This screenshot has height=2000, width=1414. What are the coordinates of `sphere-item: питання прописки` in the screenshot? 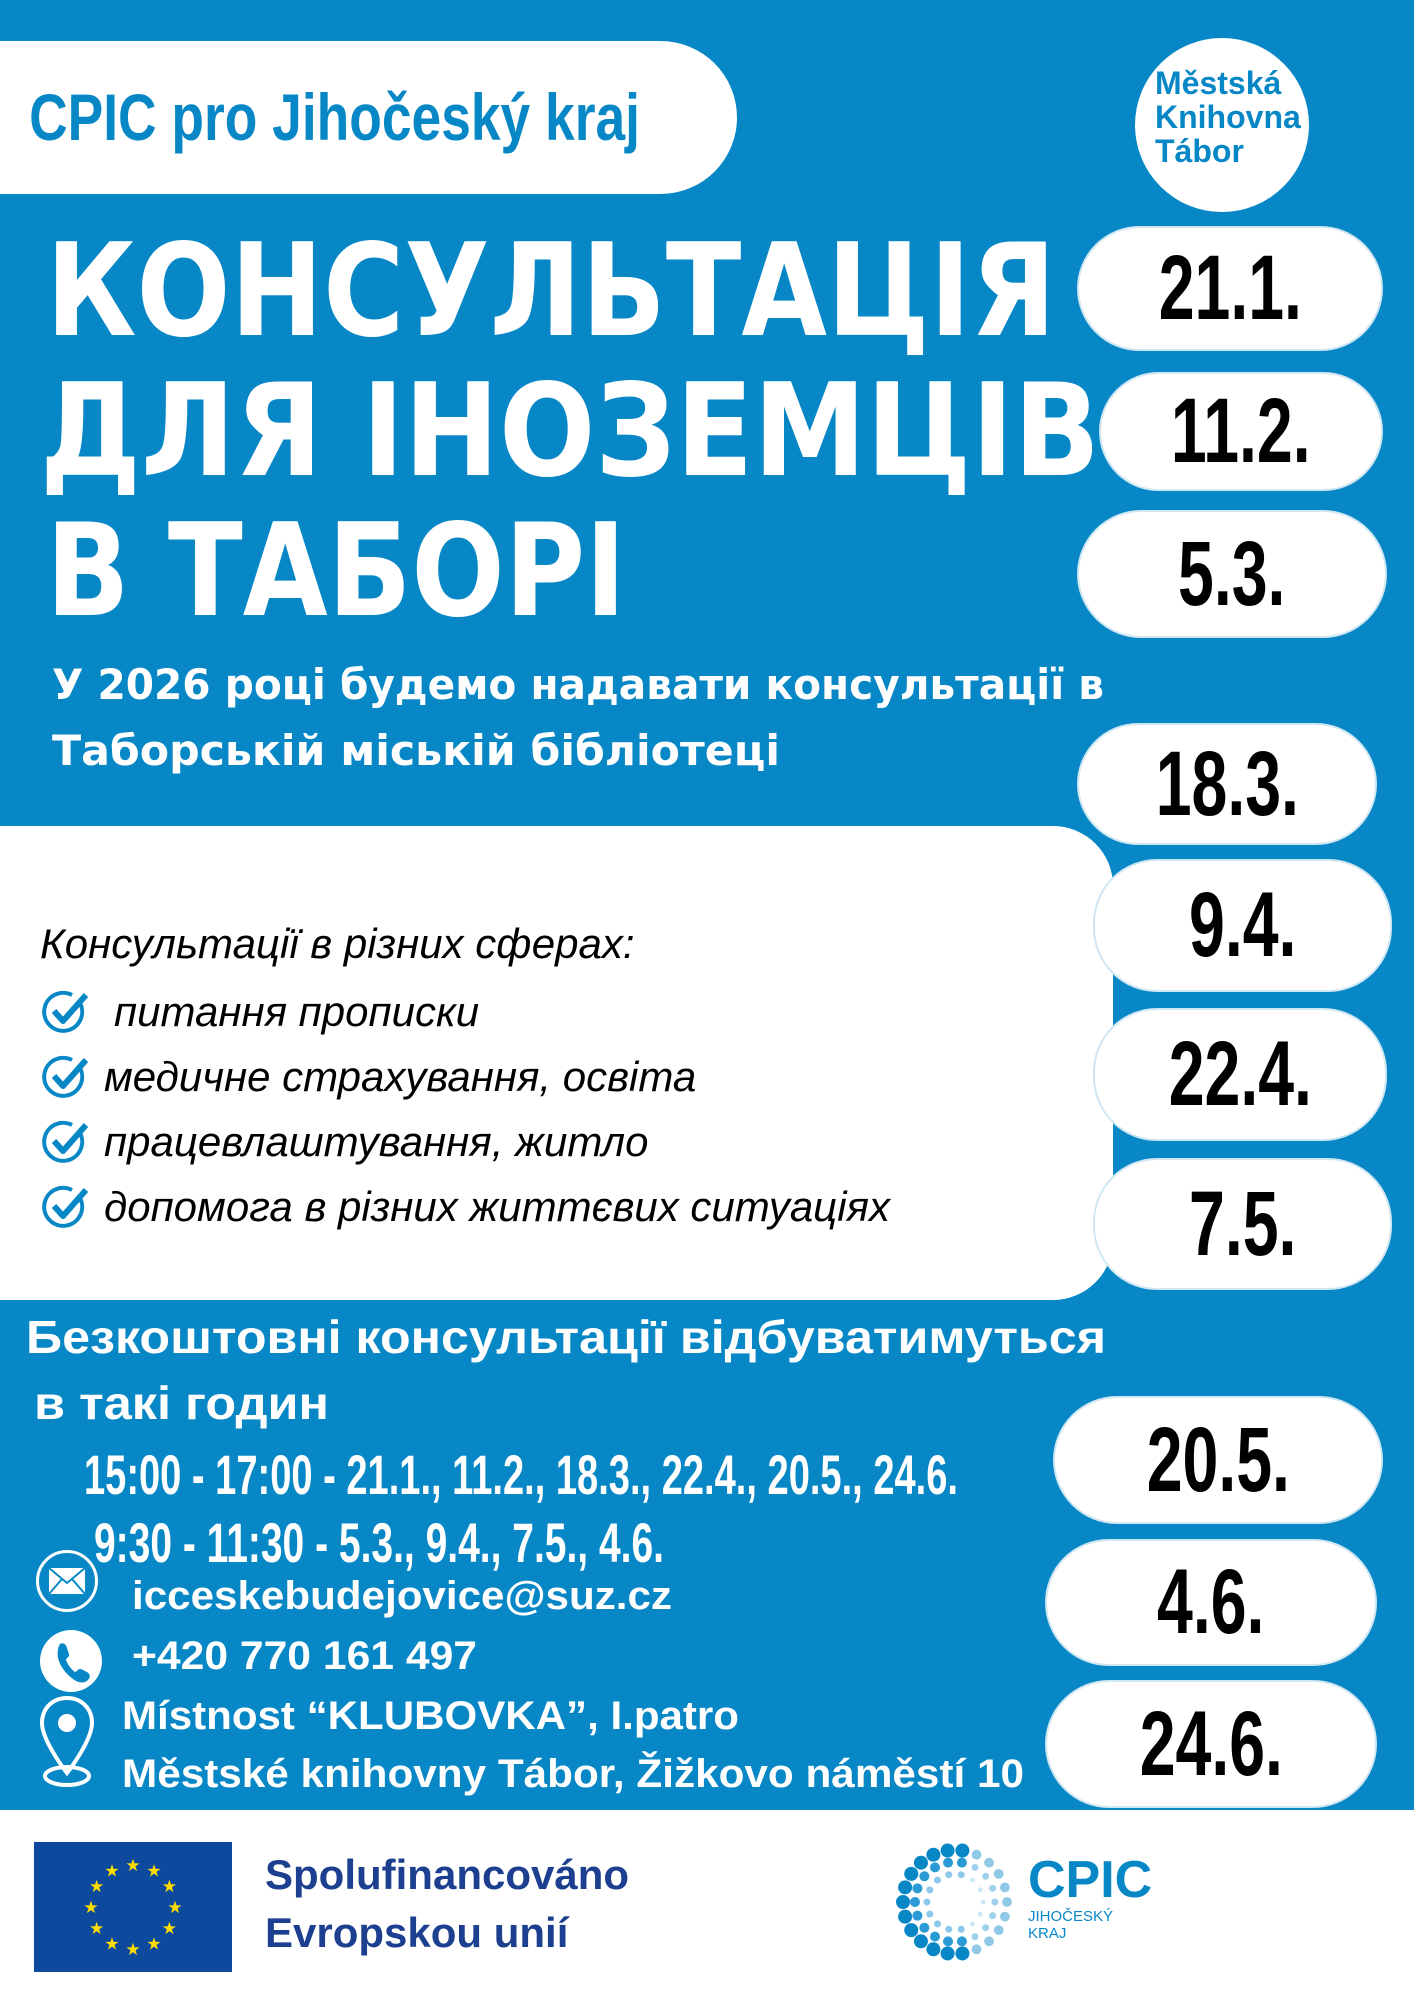 It's located at (260, 1012).